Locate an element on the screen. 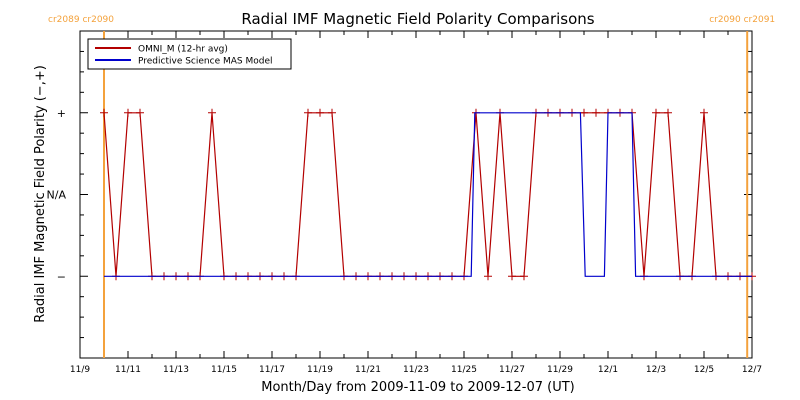 Image resolution: width=800 pixels, height=400 pixels. x-tick-label: 11/17 is located at coordinates (272, 370).